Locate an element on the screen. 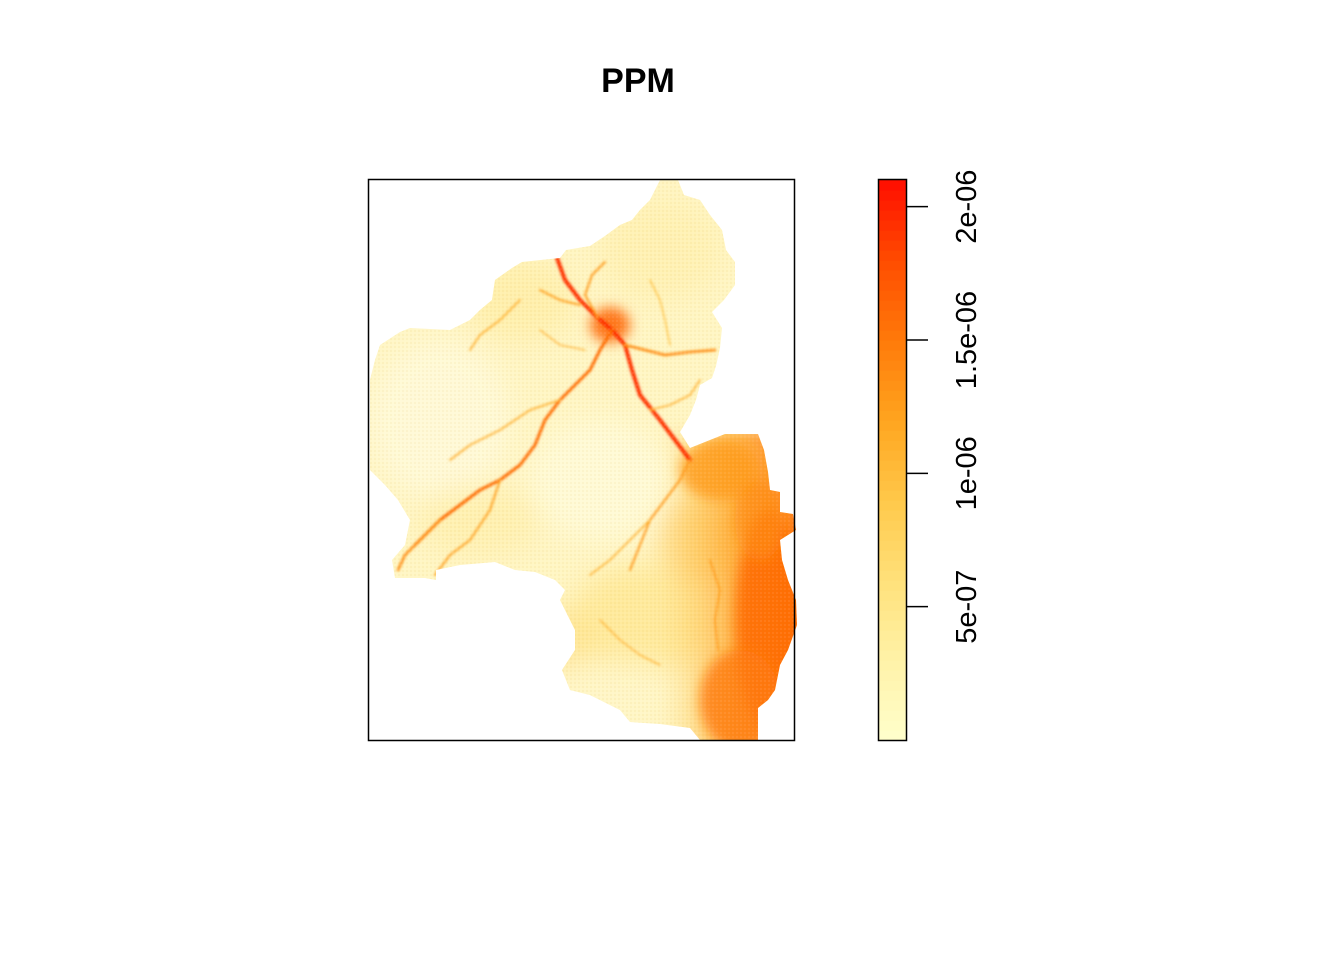  colorbar-tick-label: 5e-07 is located at coordinates (967, 607).